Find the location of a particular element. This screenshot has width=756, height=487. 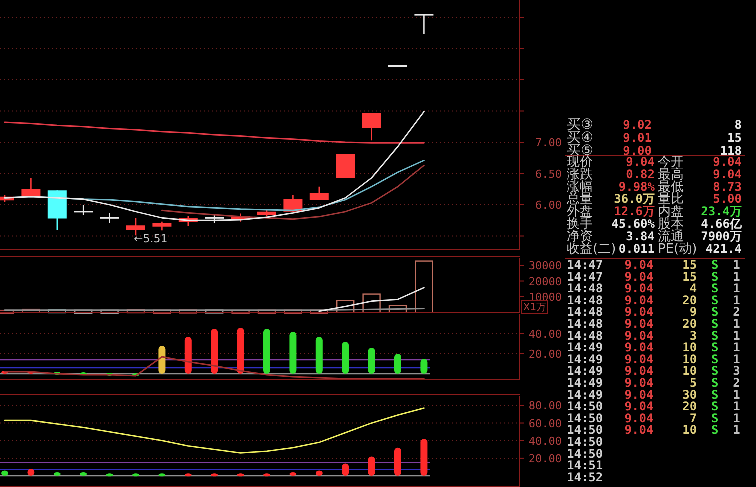

y-tick-label: 10000 is located at coordinates (545, 297).